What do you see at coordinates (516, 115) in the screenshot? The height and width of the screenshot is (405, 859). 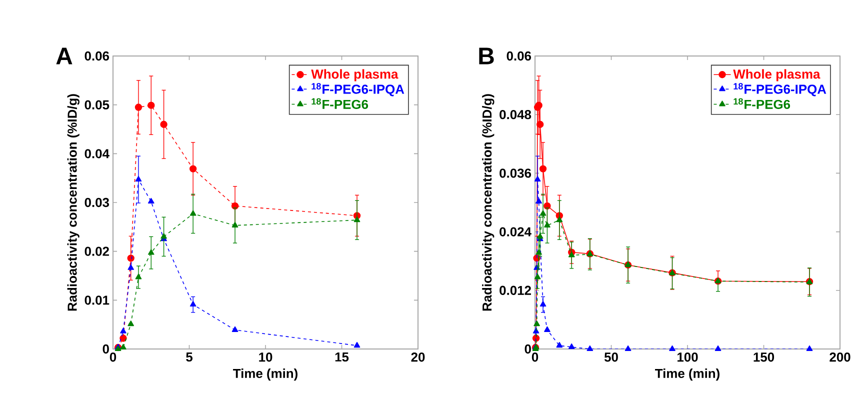 I see `y-tick-label: 0.048` at bounding box center [516, 115].